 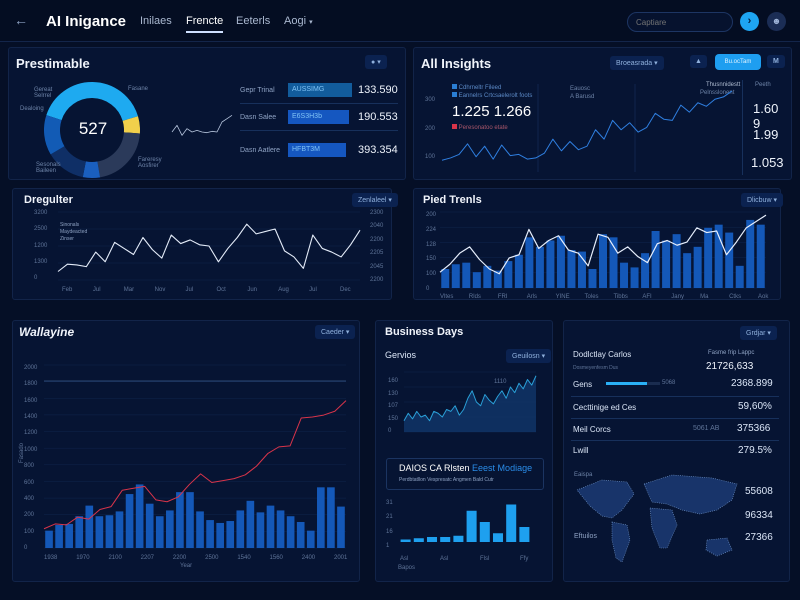 I want to click on back-arrow-icon: ←, so click(x=21, y=20).